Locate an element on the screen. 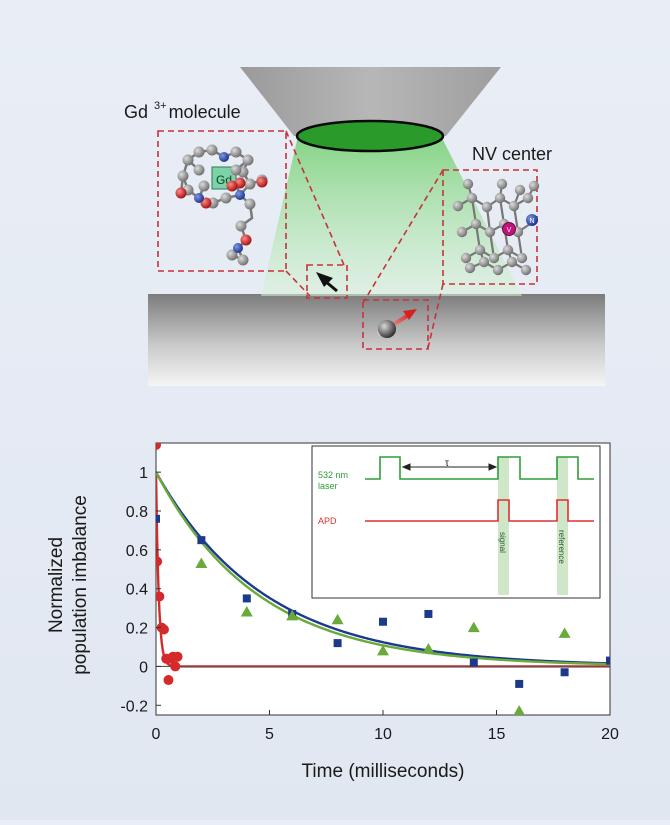  apd-label: APD is located at coordinates (327, 521).